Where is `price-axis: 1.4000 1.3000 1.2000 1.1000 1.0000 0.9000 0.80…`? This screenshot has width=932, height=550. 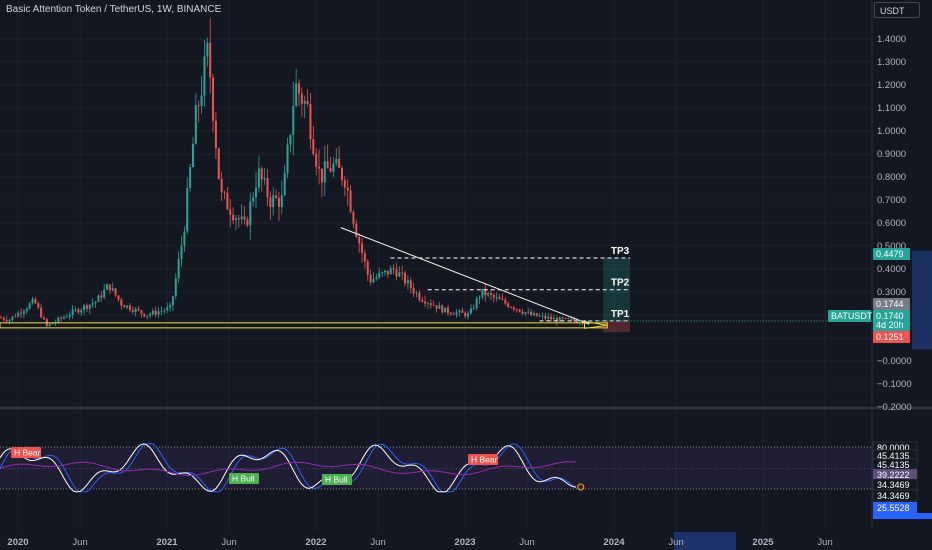
price-axis: 1.4000 1.3000 1.2000 1.1000 1.0000 0.9000 0.80… is located at coordinates (904, 223).